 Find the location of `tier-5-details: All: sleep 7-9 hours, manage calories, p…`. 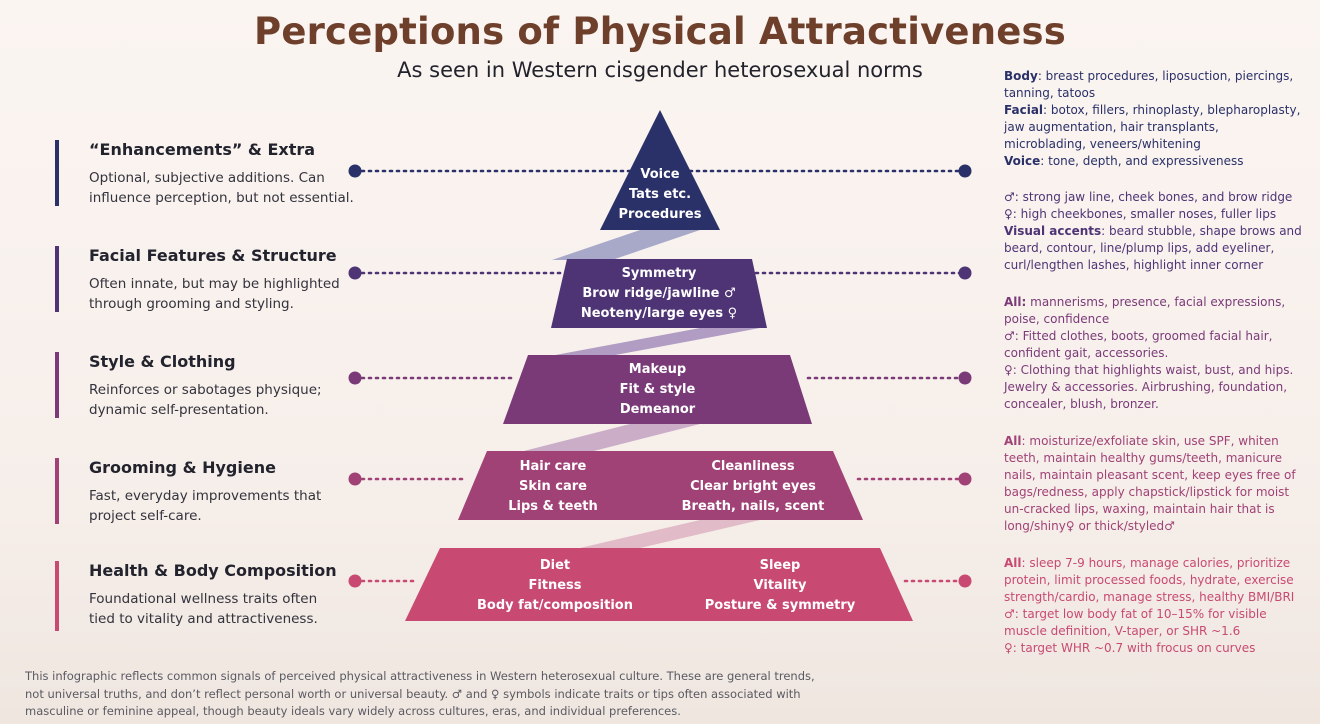

tier-5-details: All: sleep 7-9 hours, manage calories, p… is located at coordinates (1154, 606).